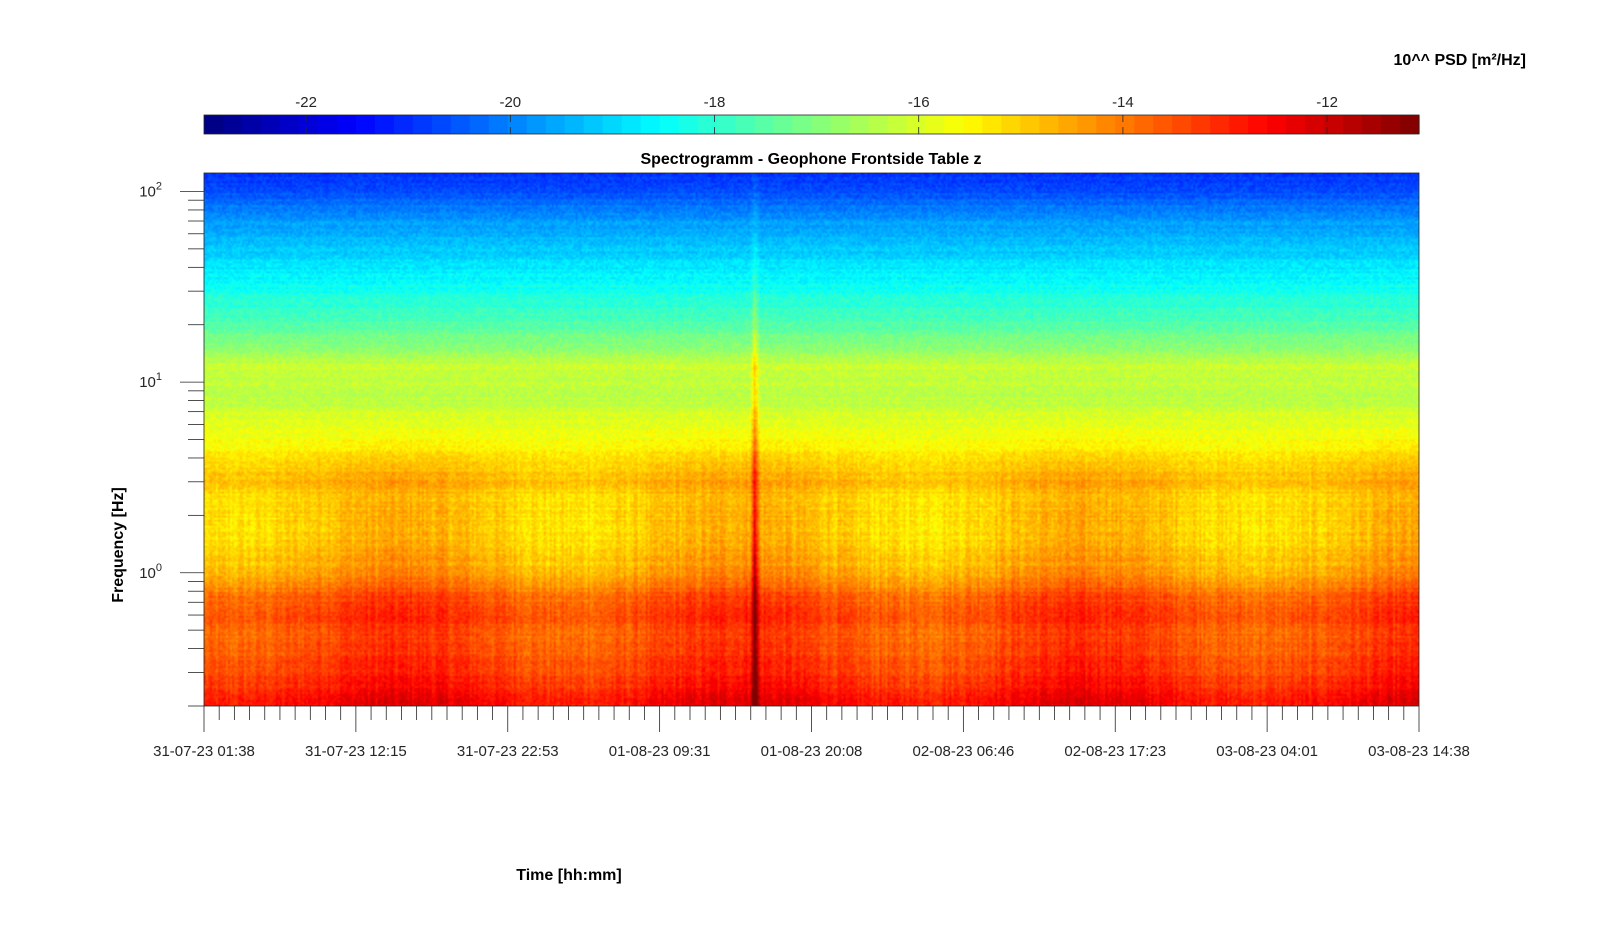 The width and height of the screenshot is (1600, 948). What do you see at coordinates (964, 751) in the screenshot?
I see `x-tick-label: 02-08-23 06:46` at bounding box center [964, 751].